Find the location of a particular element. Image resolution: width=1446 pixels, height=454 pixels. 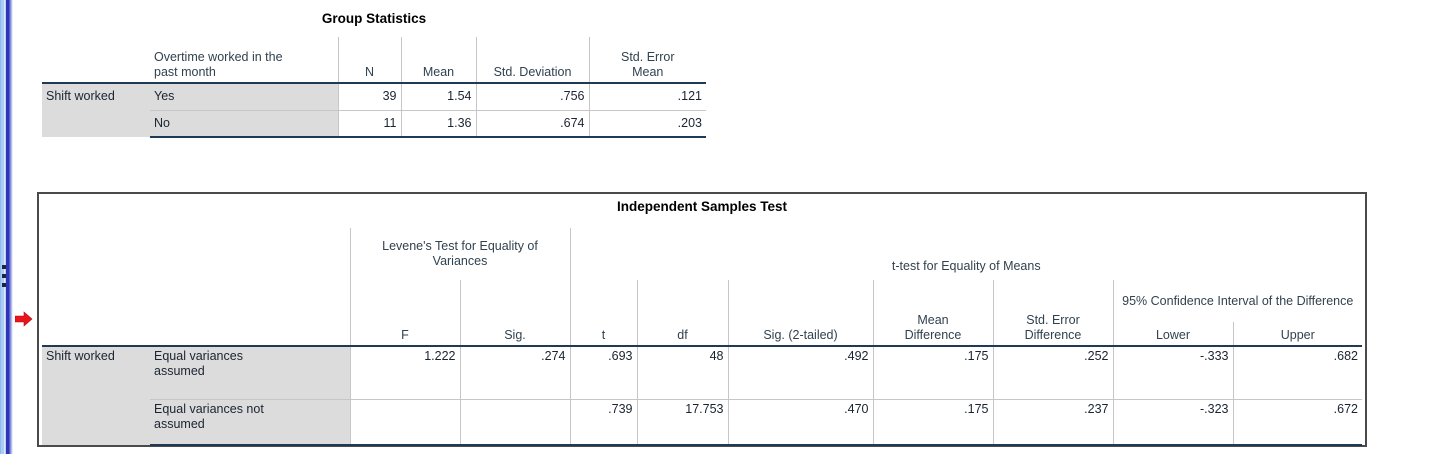

f-cell: 1.222 is located at coordinates (404, 373).